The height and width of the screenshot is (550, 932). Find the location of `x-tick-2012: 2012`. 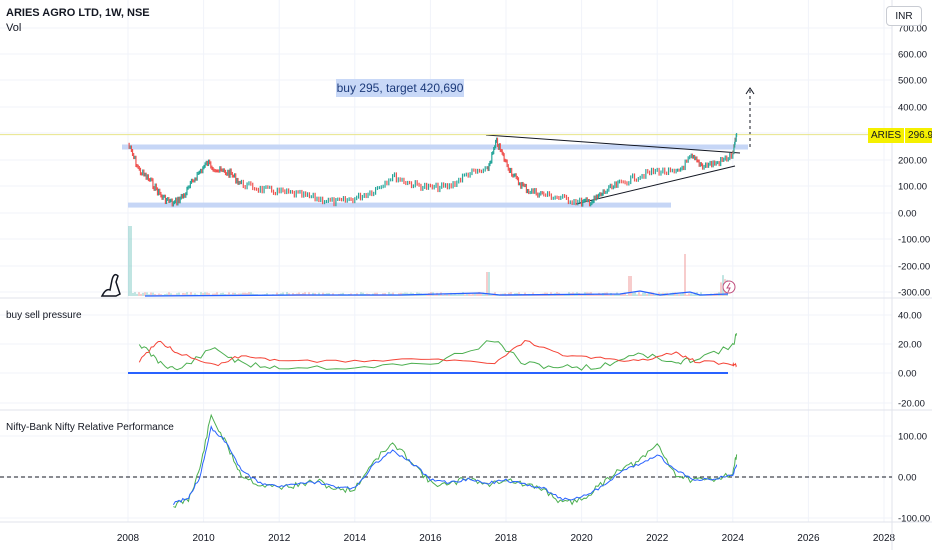

x-tick-2012: 2012 is located at coordinates (279, 538).